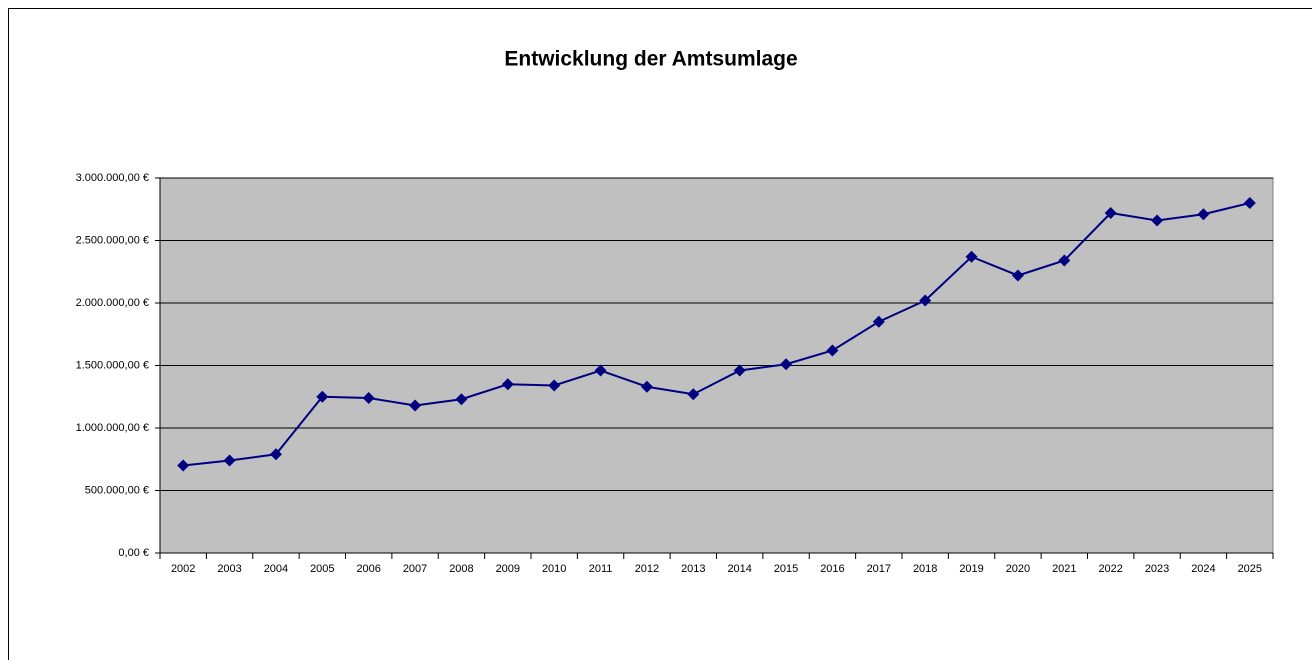 Image resolution: width=1312 pixels, height=660 pixels. Describe the element at coordinates (112, 303) in the screenshot. I see `y-tick-label: 2.000.000,00 €` at that location.